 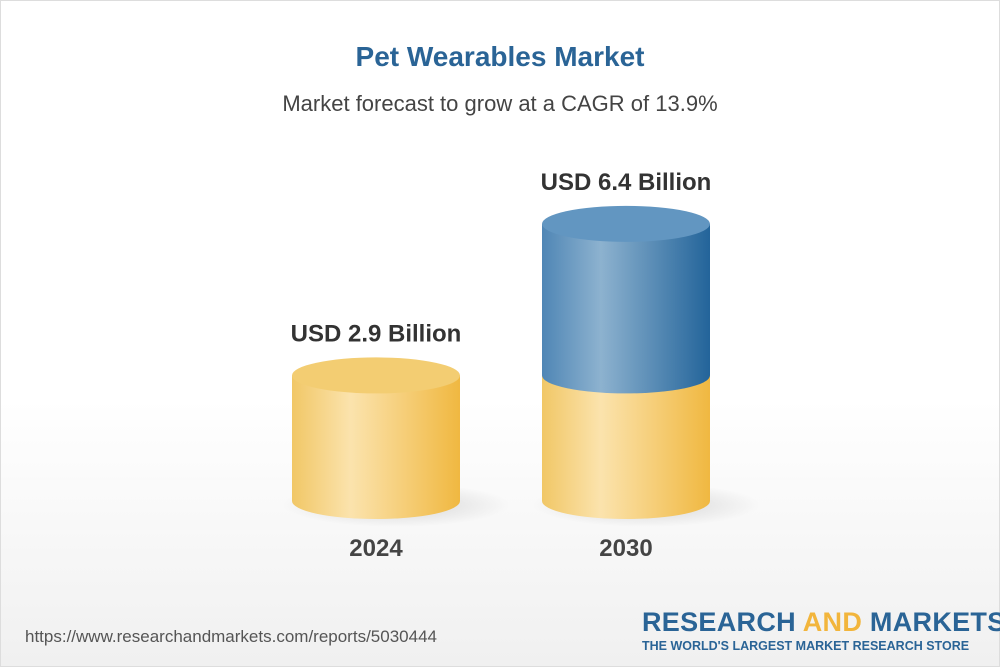 What do you see at coordinates (625, 548) in the screenshot?
I see `x-tick-label: 2030` at bounding box center [625, 548].